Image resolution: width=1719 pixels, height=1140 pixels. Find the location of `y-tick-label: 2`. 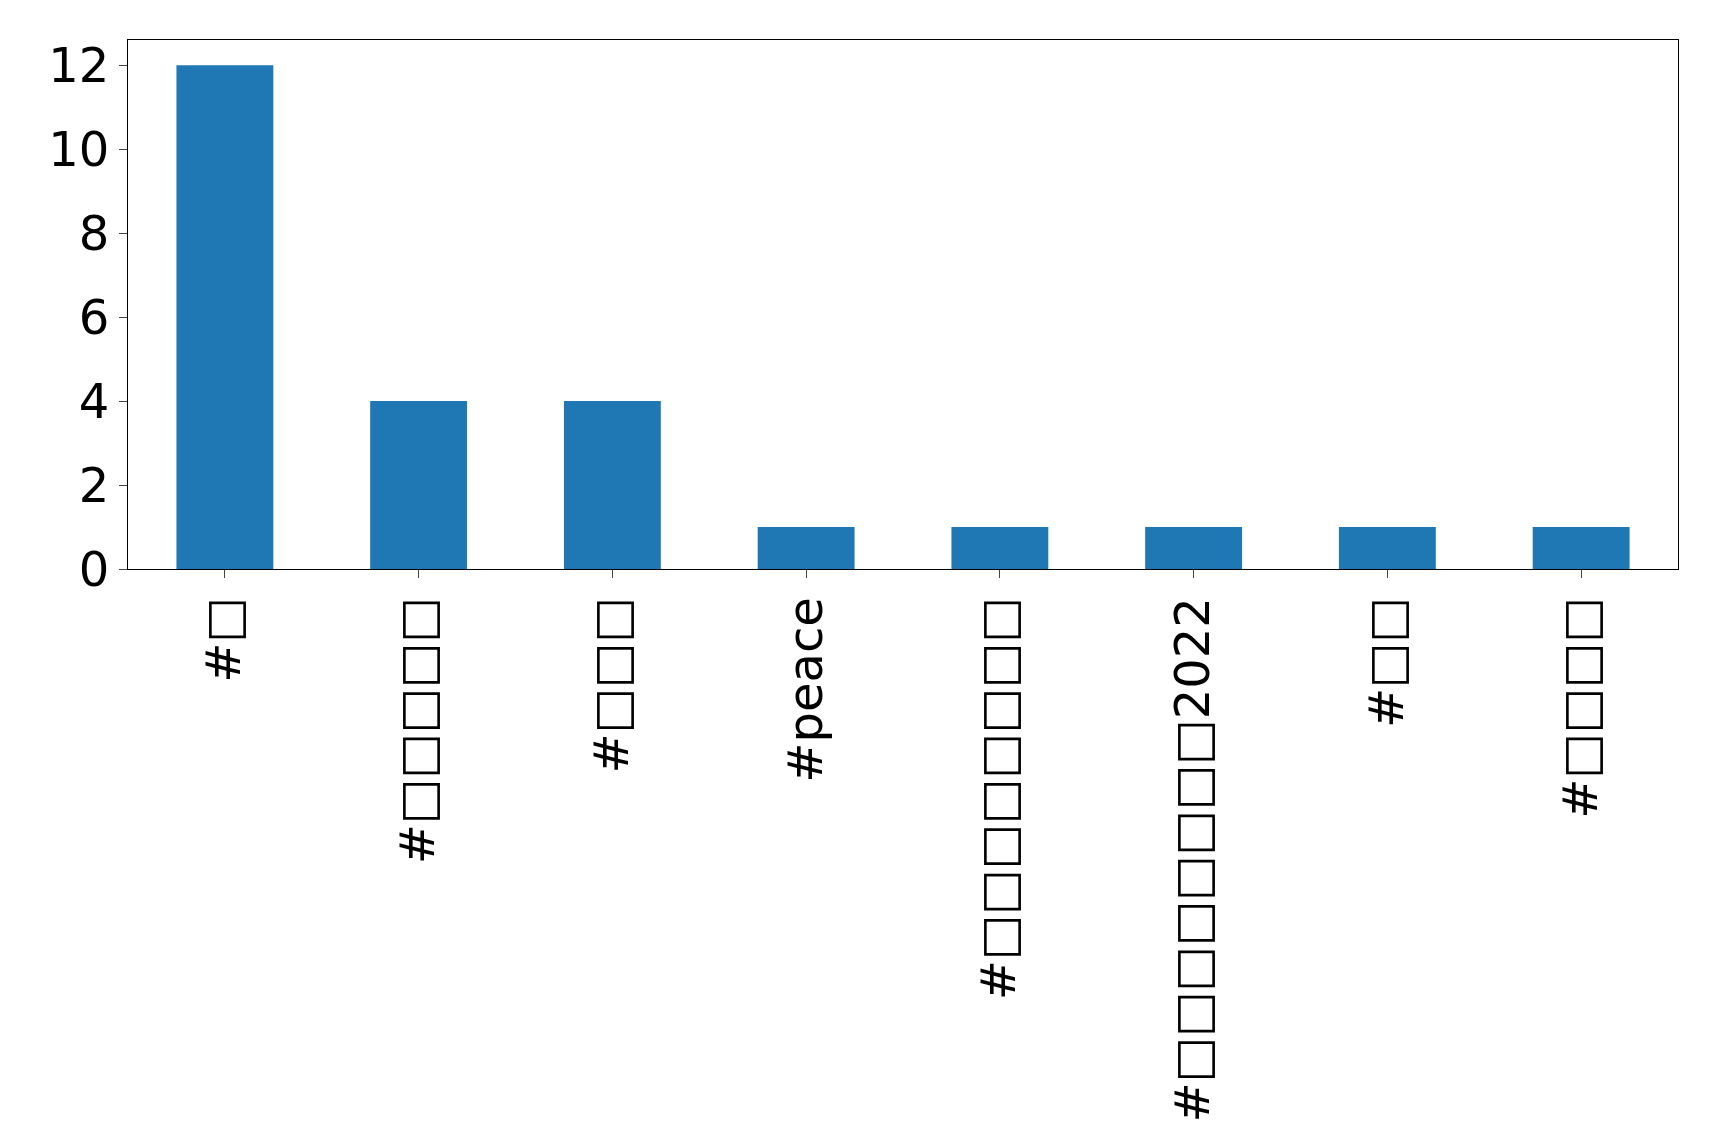

y-tick-label: 2 is located at coordinates (94, 484).